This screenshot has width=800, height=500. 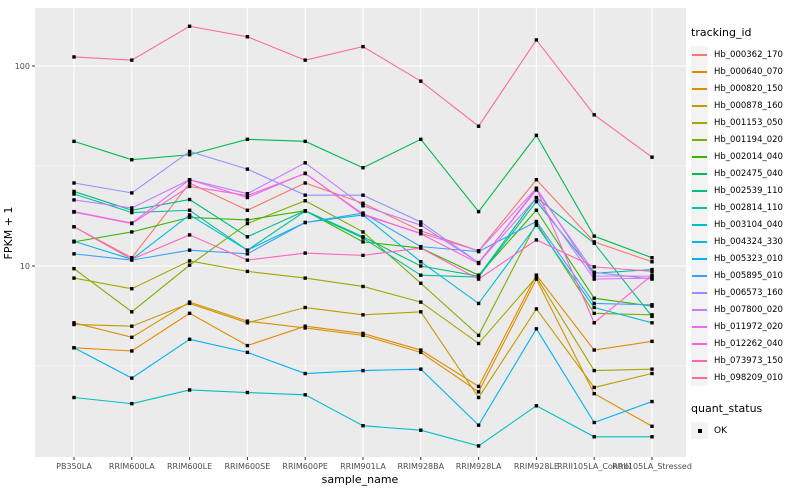 I want to click on legend-series-label: Hb_000878_160, so click(x=748, y=105).